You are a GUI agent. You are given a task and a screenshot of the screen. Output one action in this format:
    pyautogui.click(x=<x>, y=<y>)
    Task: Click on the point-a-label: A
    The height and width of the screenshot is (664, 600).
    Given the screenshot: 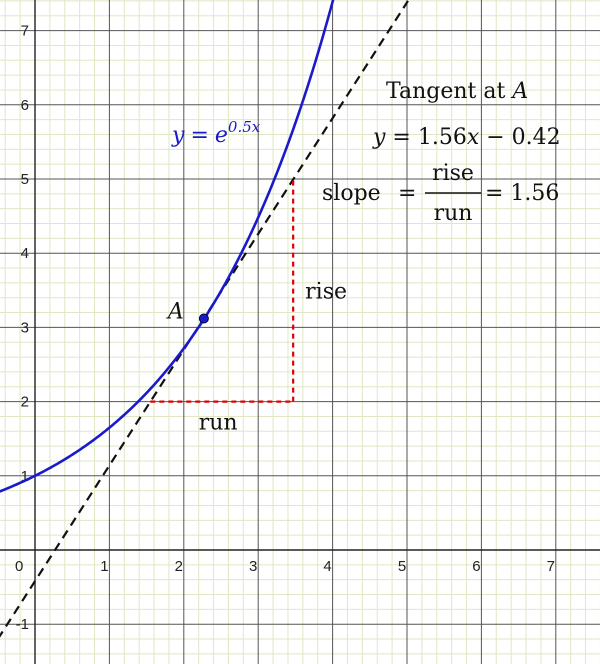 What is the action you would take?
    pyautogui.click(x=175, y=311)
    